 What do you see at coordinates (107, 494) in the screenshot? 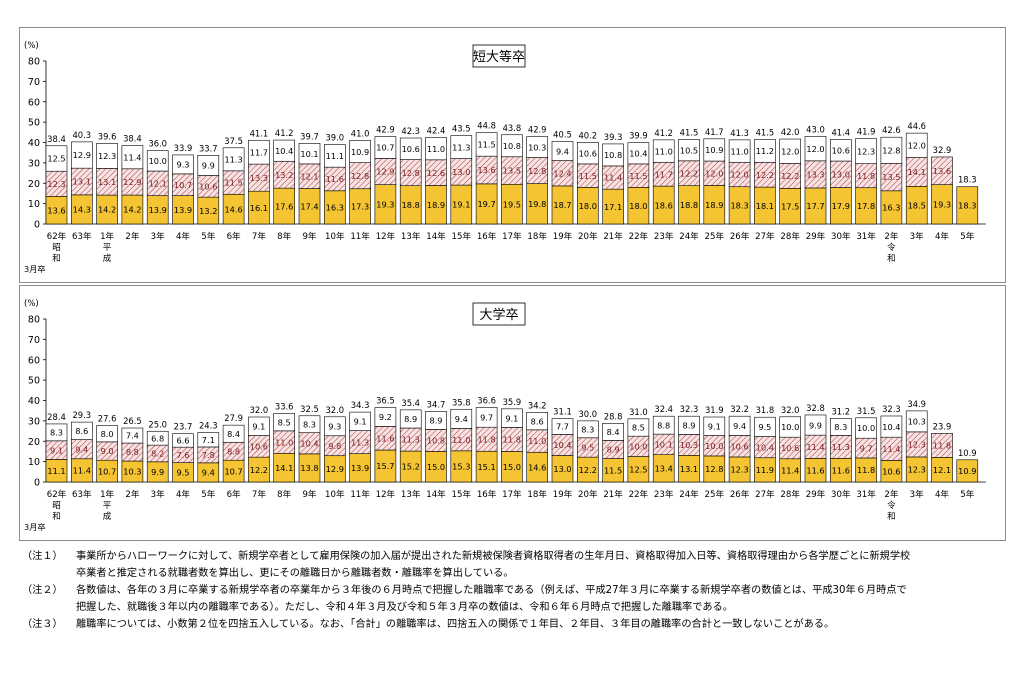
I see `x-tick-label: 1年` at bounding box center [107, 494].